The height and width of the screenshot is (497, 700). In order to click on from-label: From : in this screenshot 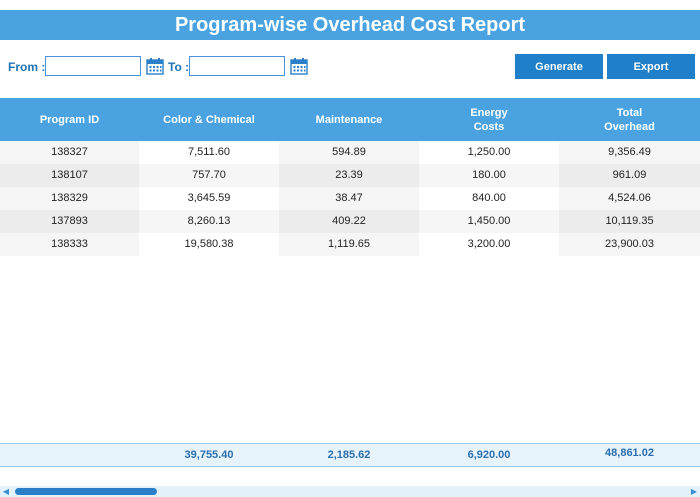, I will do `click(27, 67)`.